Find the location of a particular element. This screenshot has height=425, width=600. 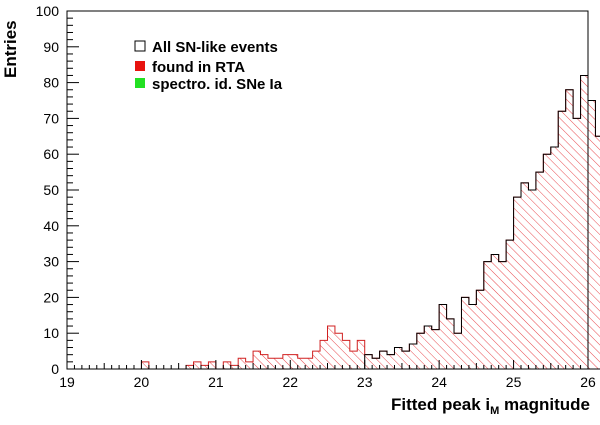

y-axis-label: Entries is located at coordinates (10, 49).